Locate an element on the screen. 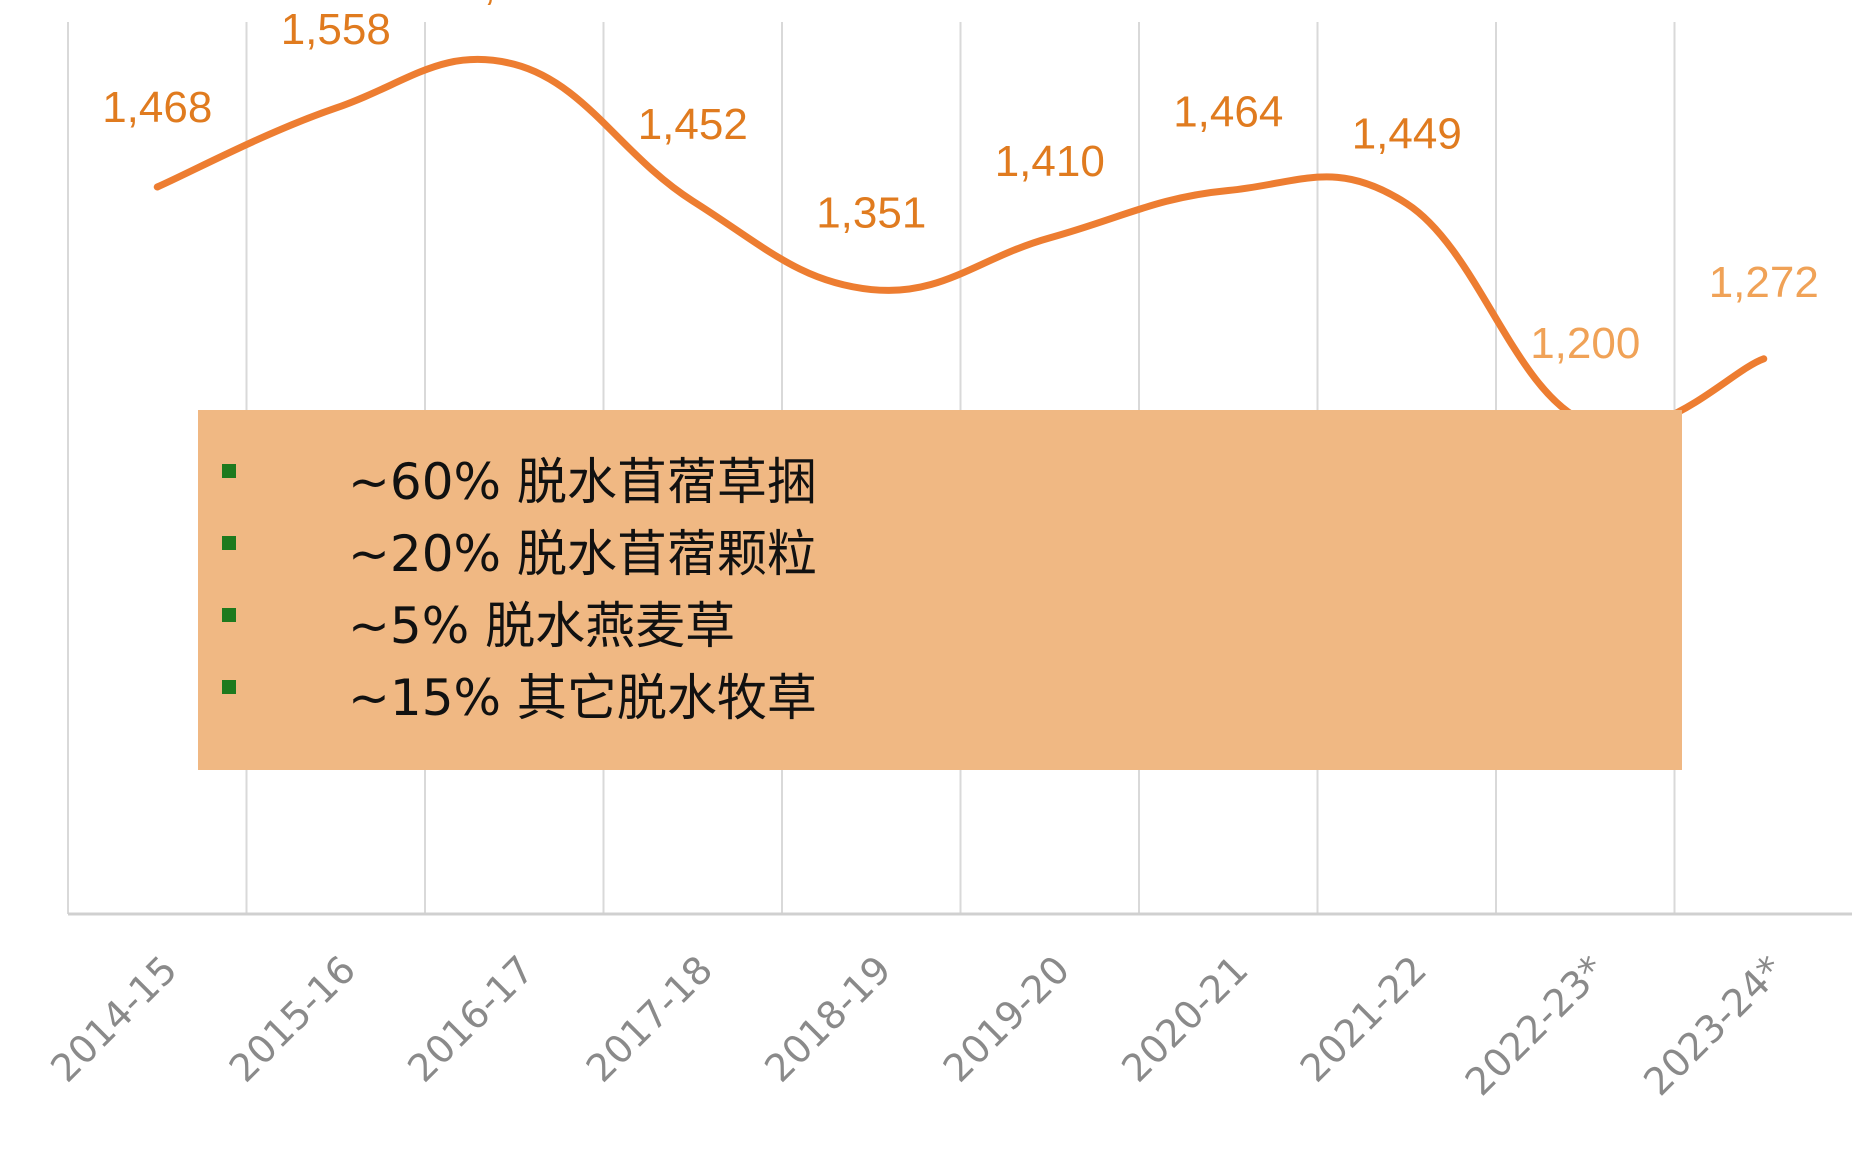 The width and height of the screenshot is (1852, 1166). x-tick-label: 2019-20 is located at coordinates (1006, 1018).